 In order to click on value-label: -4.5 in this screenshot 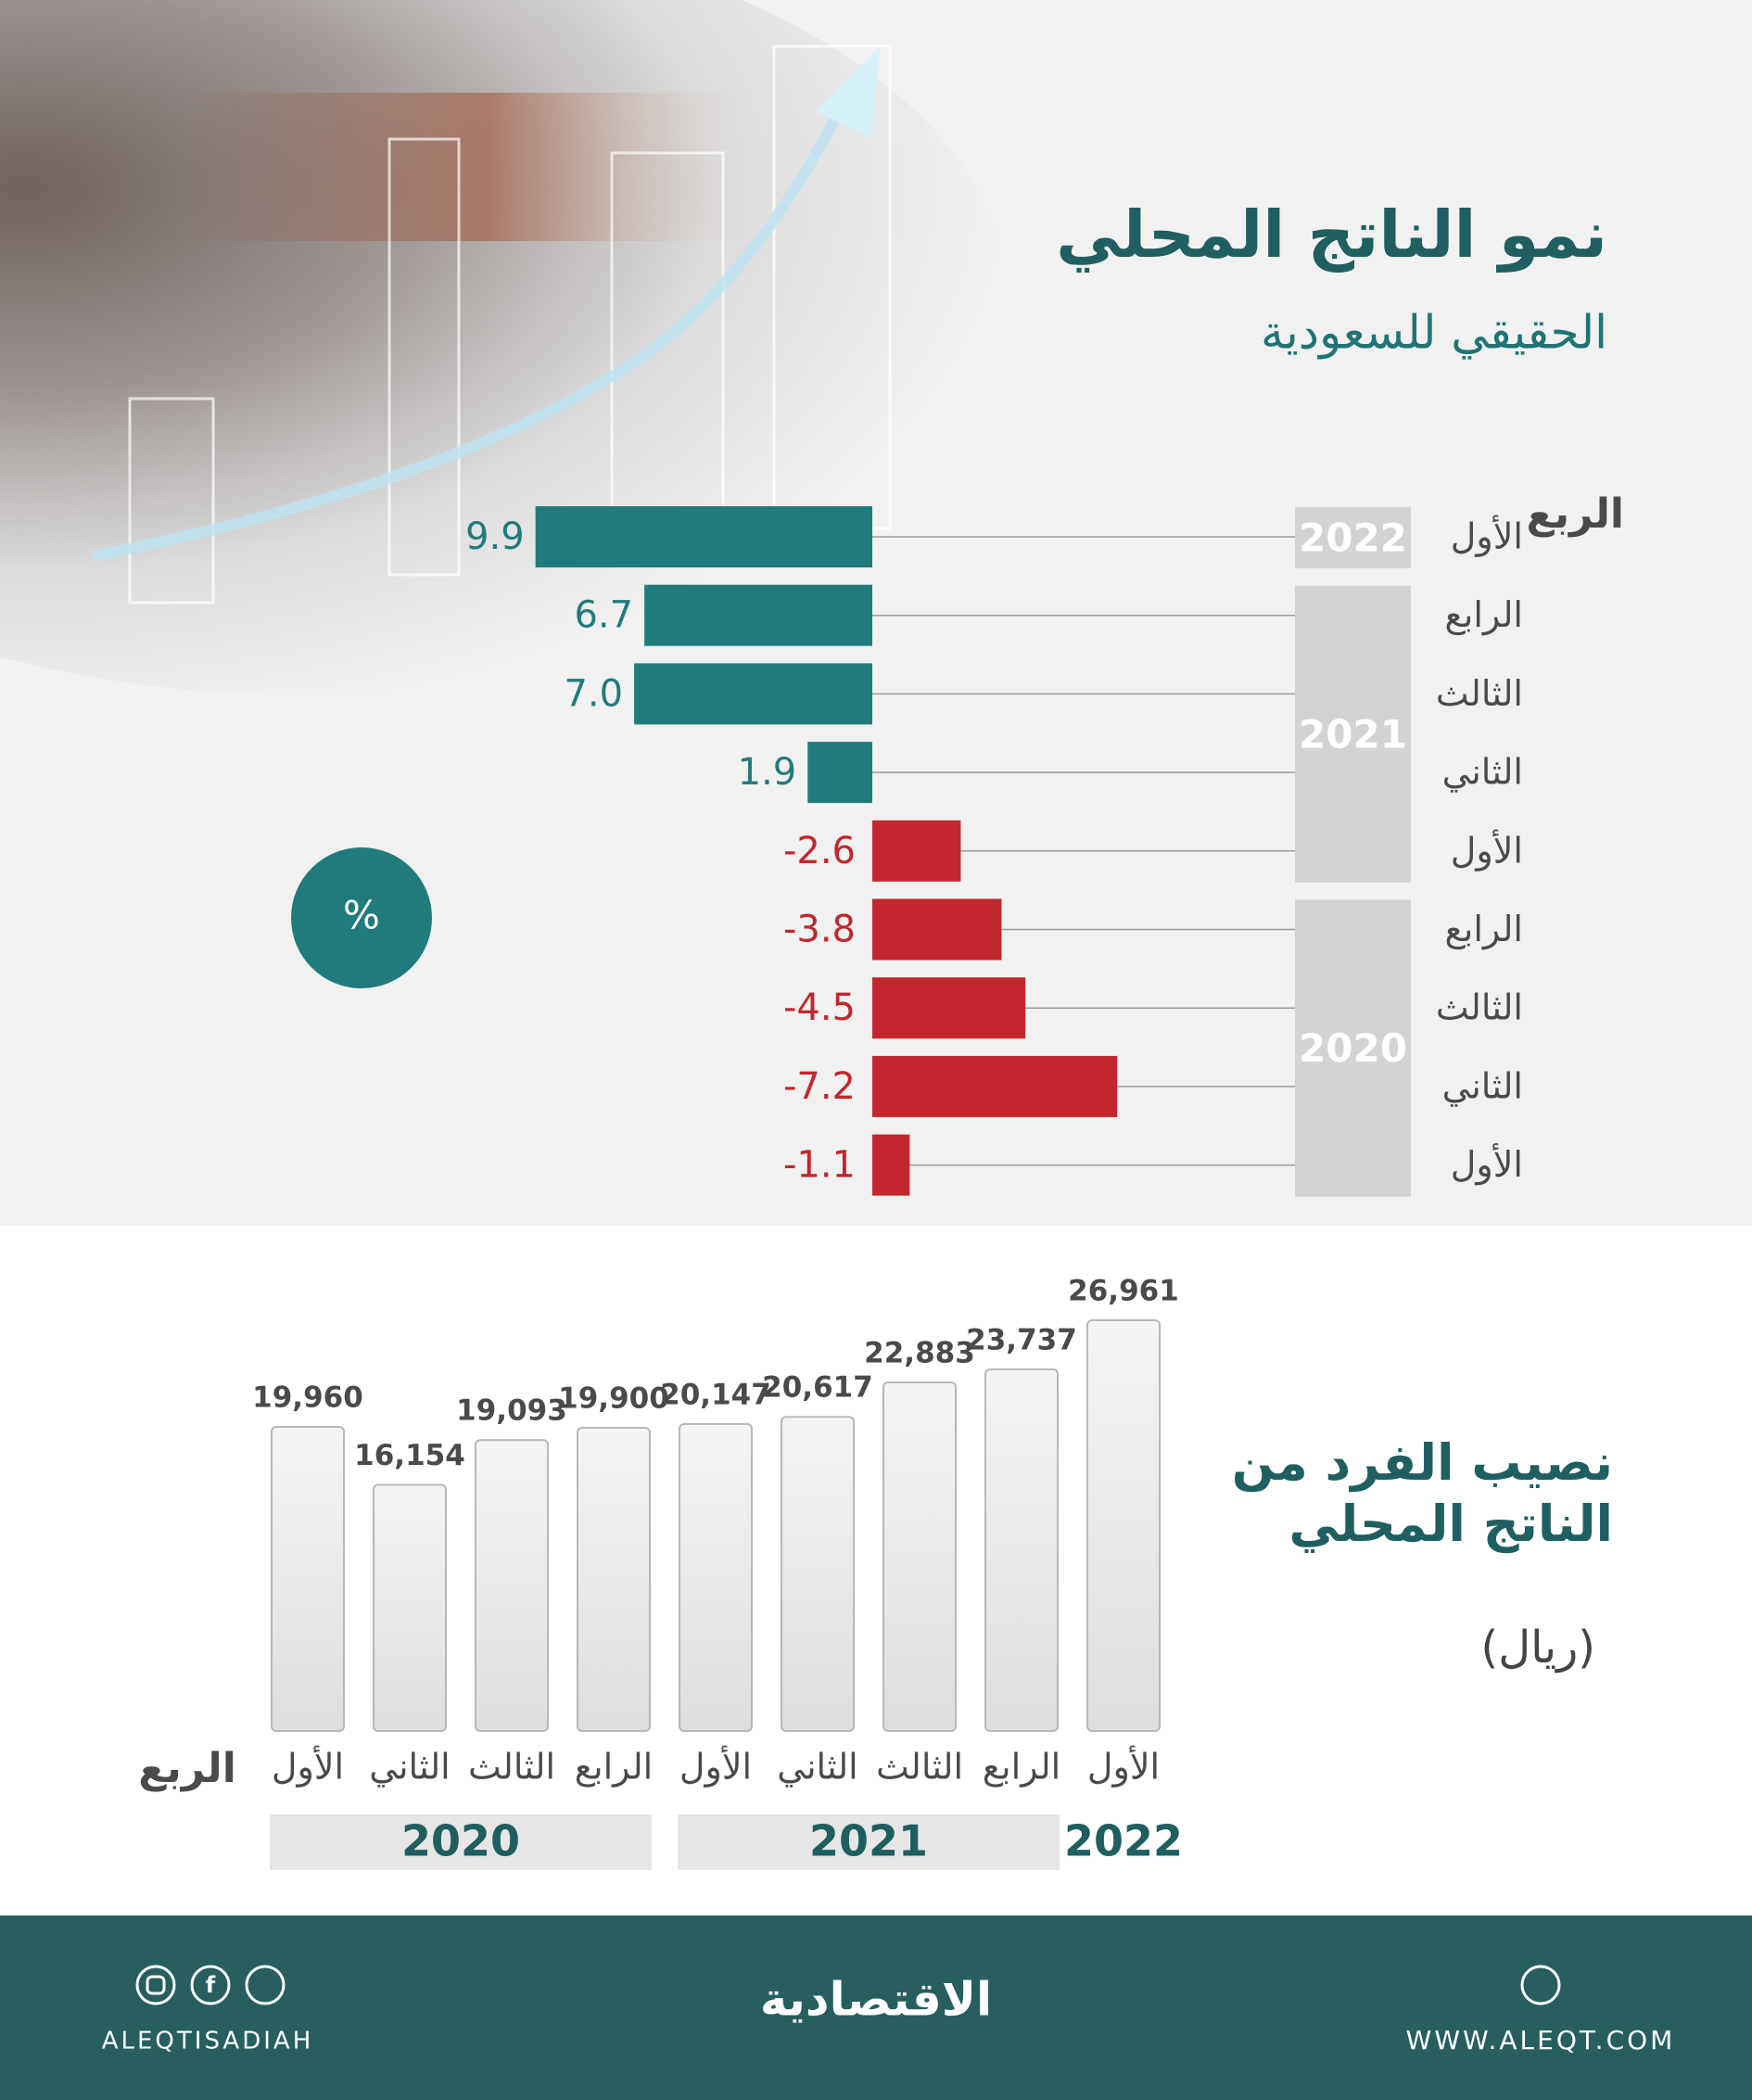, I will do `click(819, 1007)`.